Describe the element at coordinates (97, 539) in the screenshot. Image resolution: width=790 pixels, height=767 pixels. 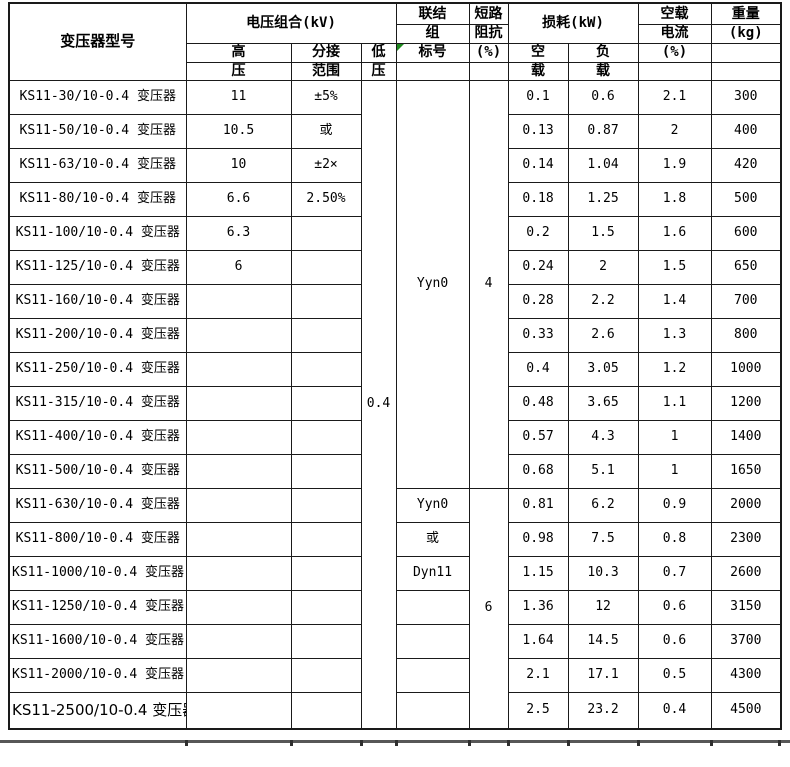
I see `cell-model: KS11-800/10-0.4 变压器` at that location.